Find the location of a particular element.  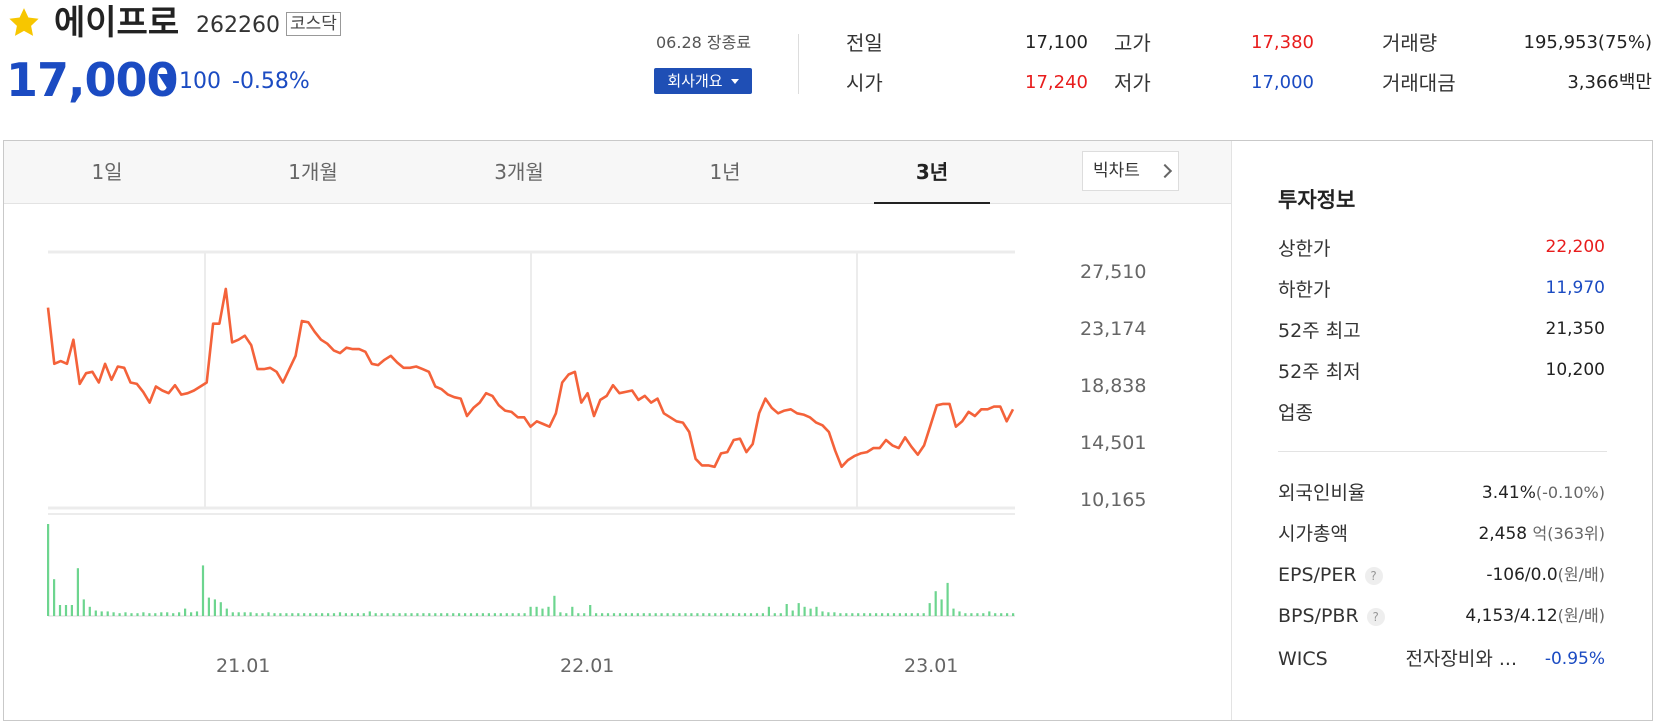

price-line is located at coordinates (530, 378).